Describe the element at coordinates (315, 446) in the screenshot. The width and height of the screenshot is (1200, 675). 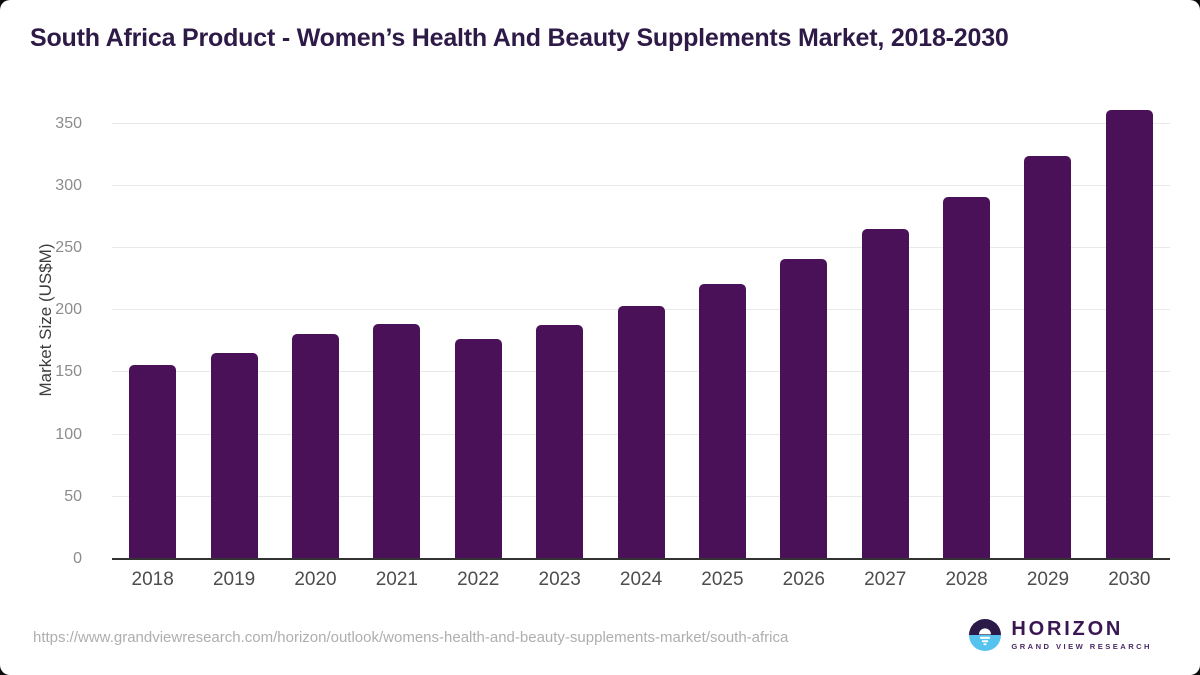
I see `bar-2020` at that location.